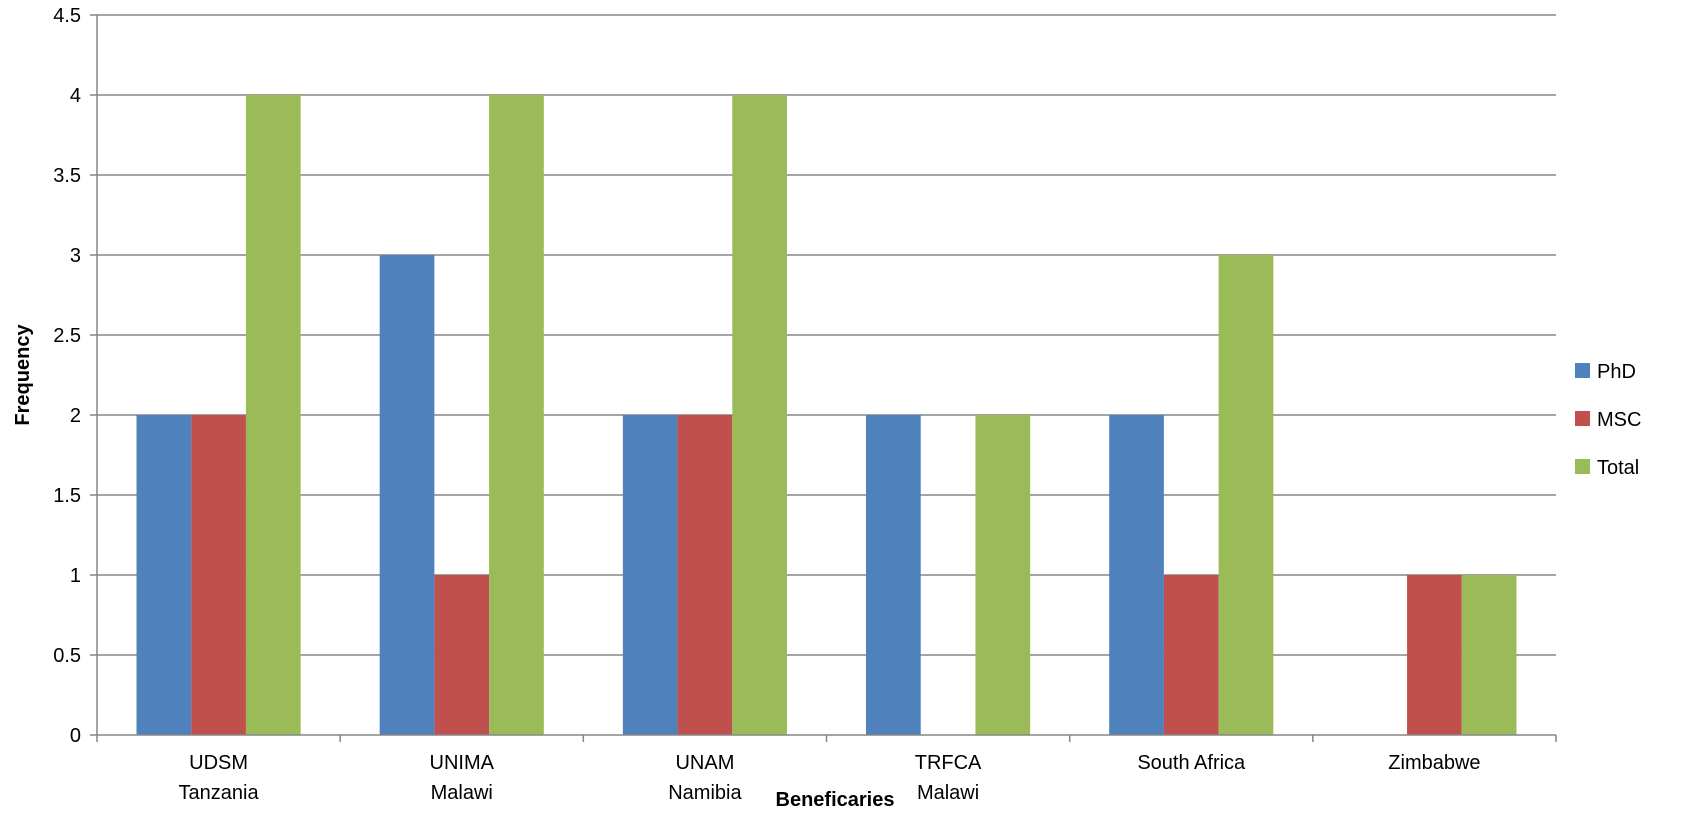  I want to click on y-tick-label: 0.5, so click(67, 656).